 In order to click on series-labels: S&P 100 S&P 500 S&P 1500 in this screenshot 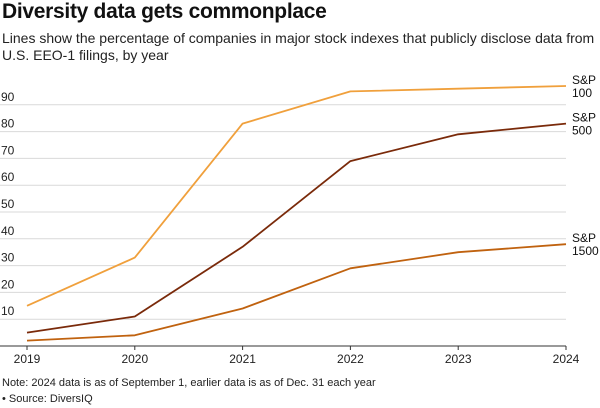, I will do `click(585, 165)`.